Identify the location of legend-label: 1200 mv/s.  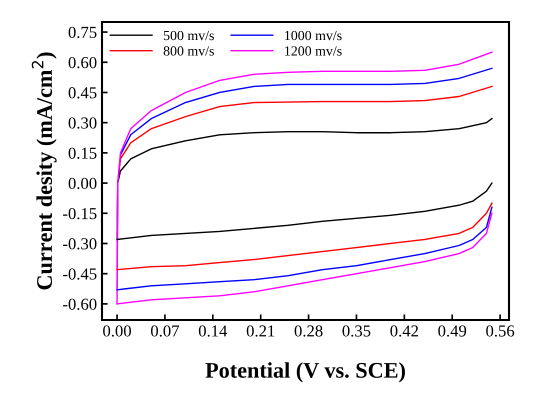
(313, 51).